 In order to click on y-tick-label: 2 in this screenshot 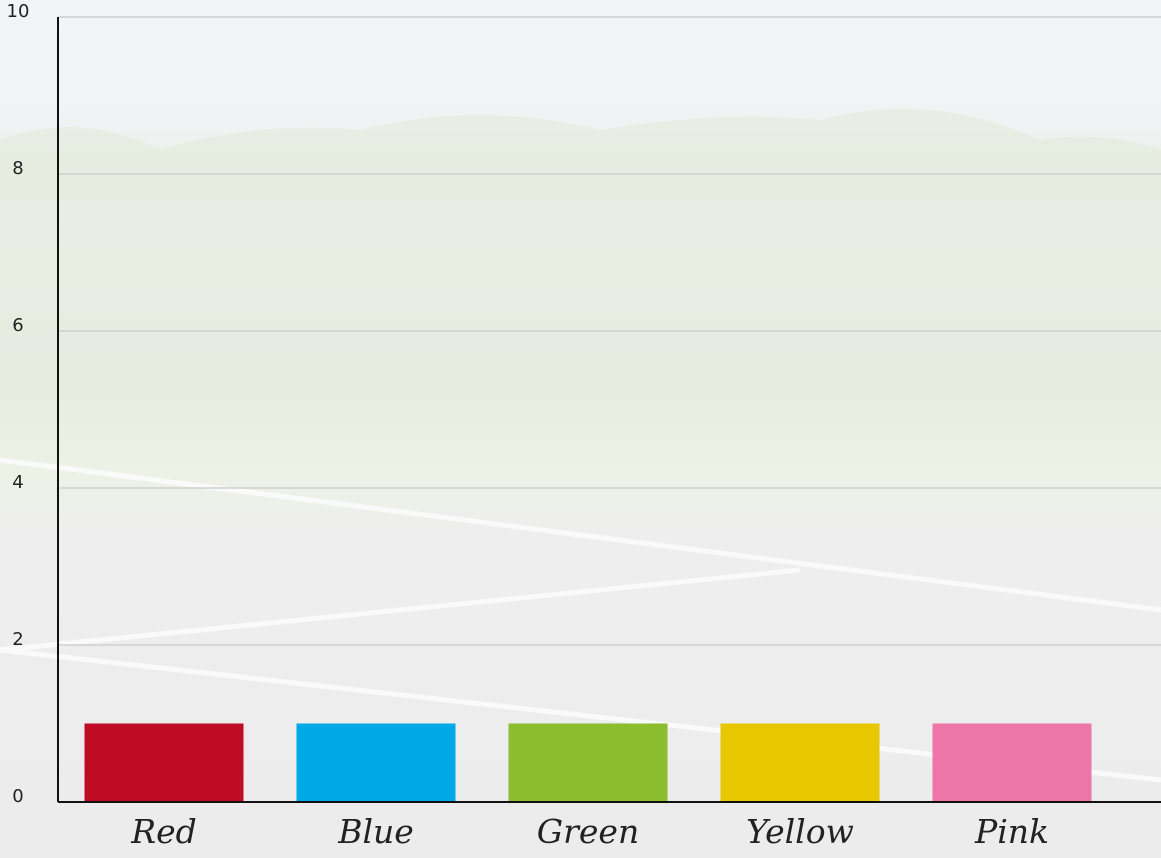, I will do `click(17, 639)`.